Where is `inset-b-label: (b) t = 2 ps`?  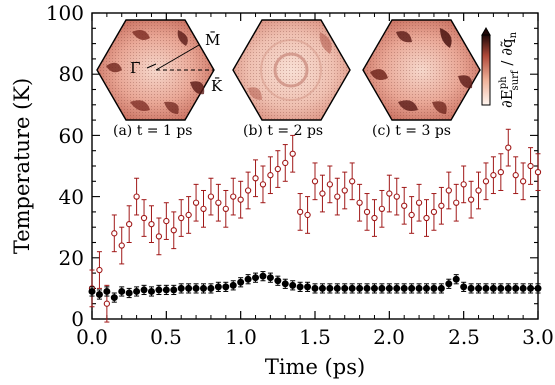
inset-b-label: (b) t = 2 ps is located at coordinates (283, 131).